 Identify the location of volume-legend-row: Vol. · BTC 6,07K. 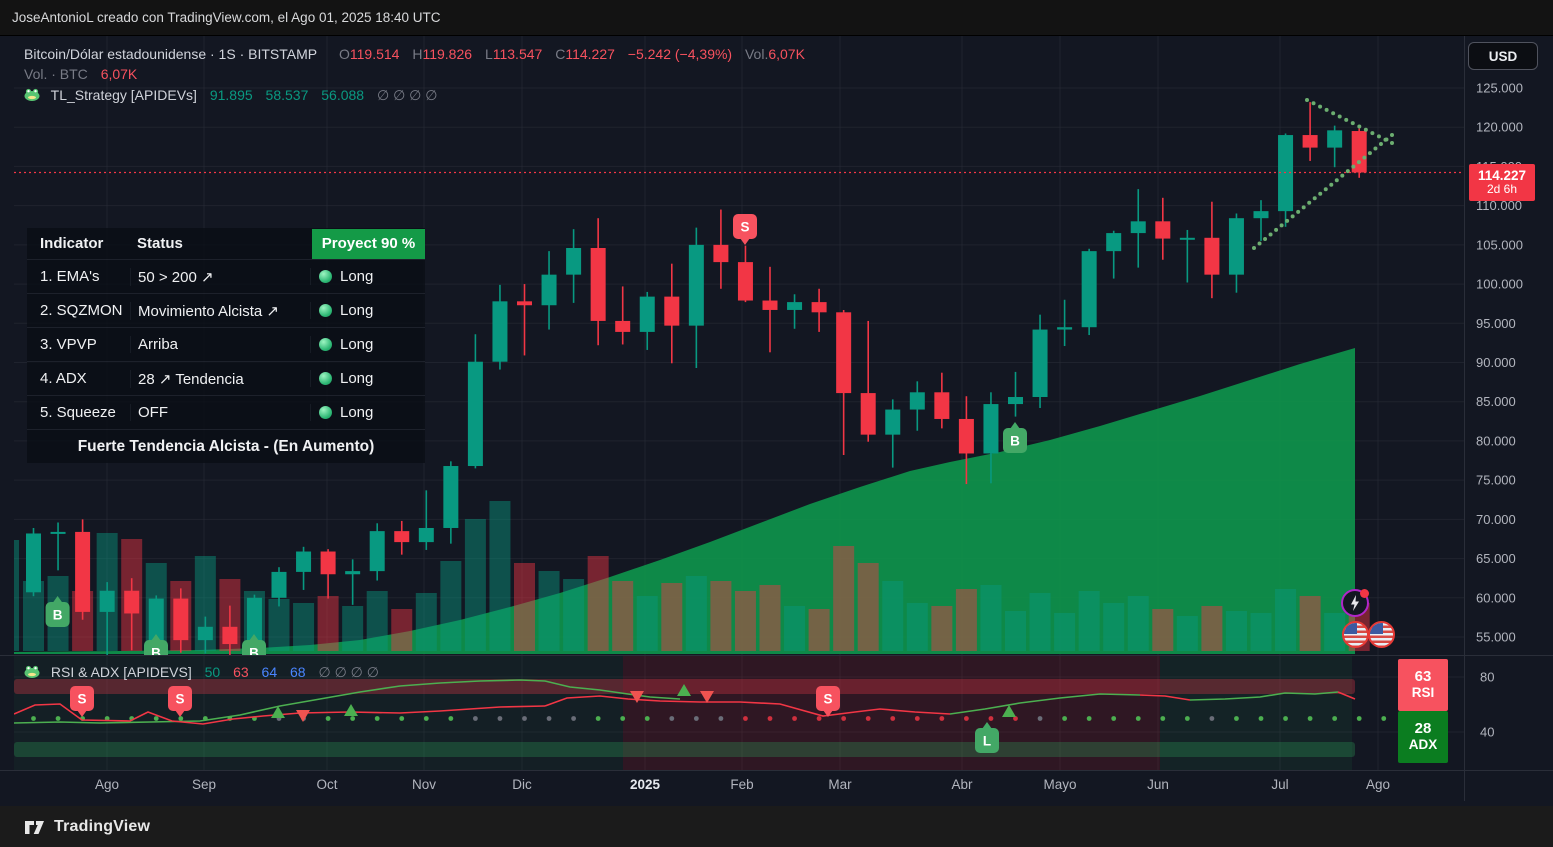
(80, 74).